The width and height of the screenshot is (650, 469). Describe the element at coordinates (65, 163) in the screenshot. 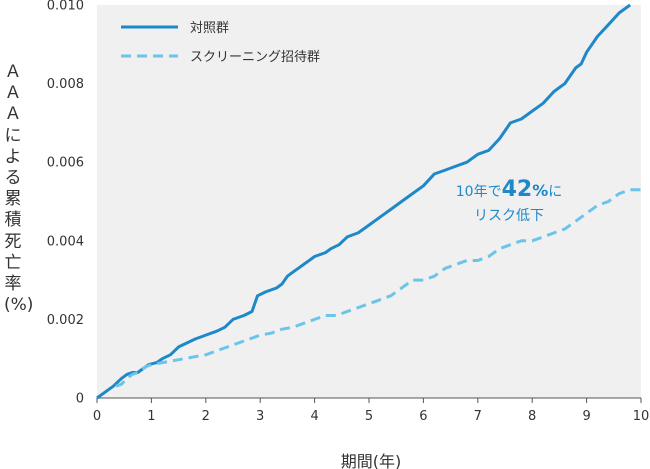

I see `y-tick-label: 0.006` at that location.